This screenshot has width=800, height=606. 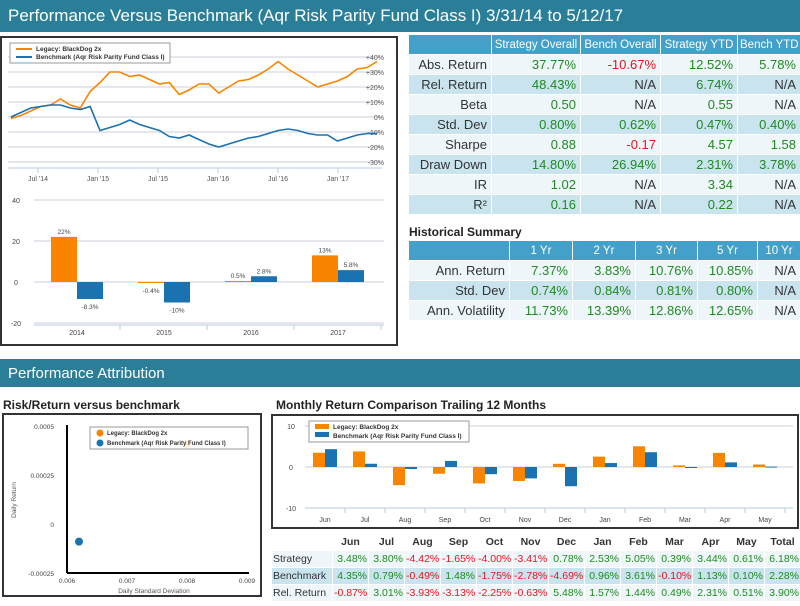 What do you see at coordinates (459, 270) in the screenshot?
I see `row-label: Ann. Return` at bounding box center [459, 270].